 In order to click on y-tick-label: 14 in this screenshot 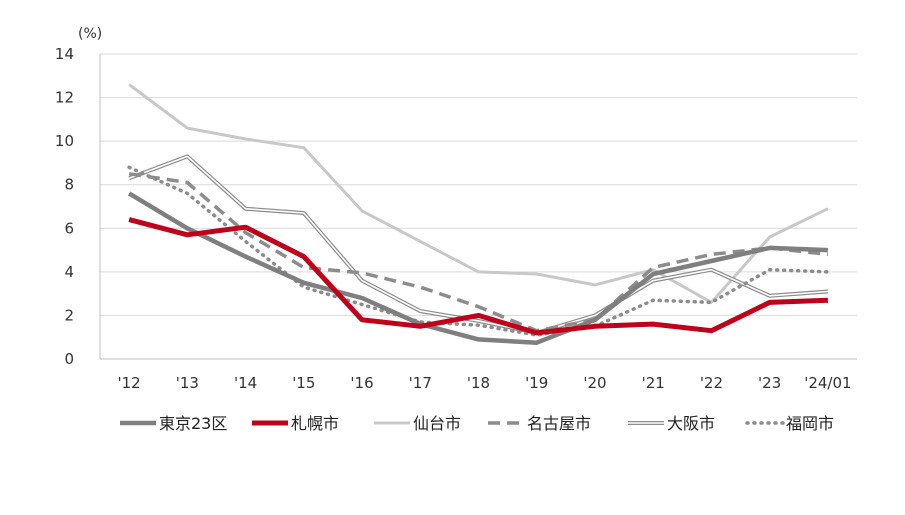, I will do `click(64, 54)`.